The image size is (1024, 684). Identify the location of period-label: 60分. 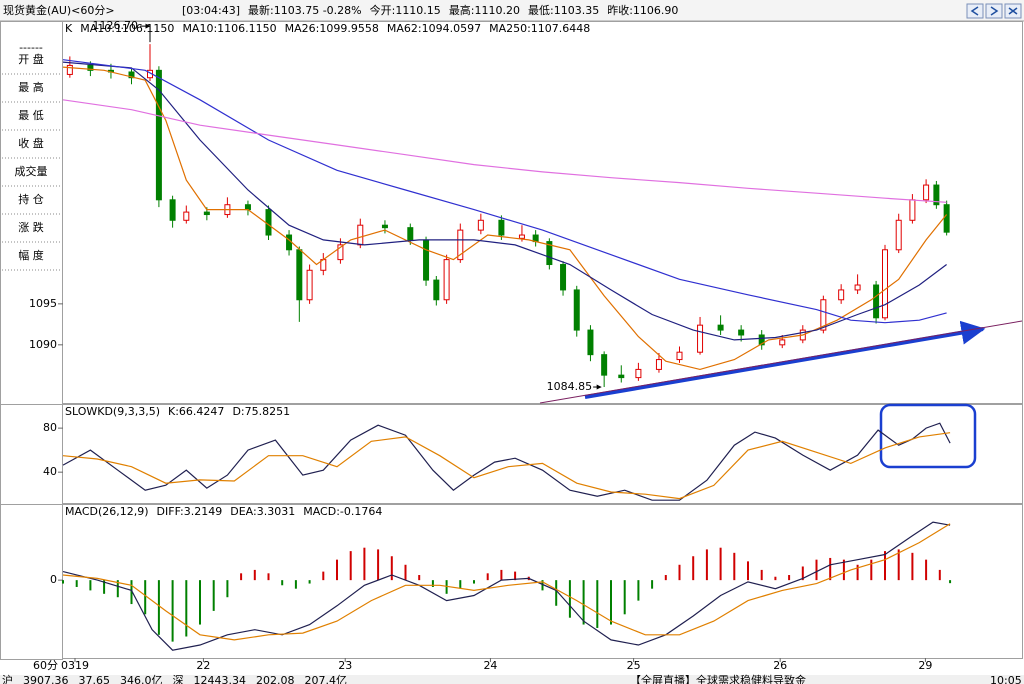
(45, 665).